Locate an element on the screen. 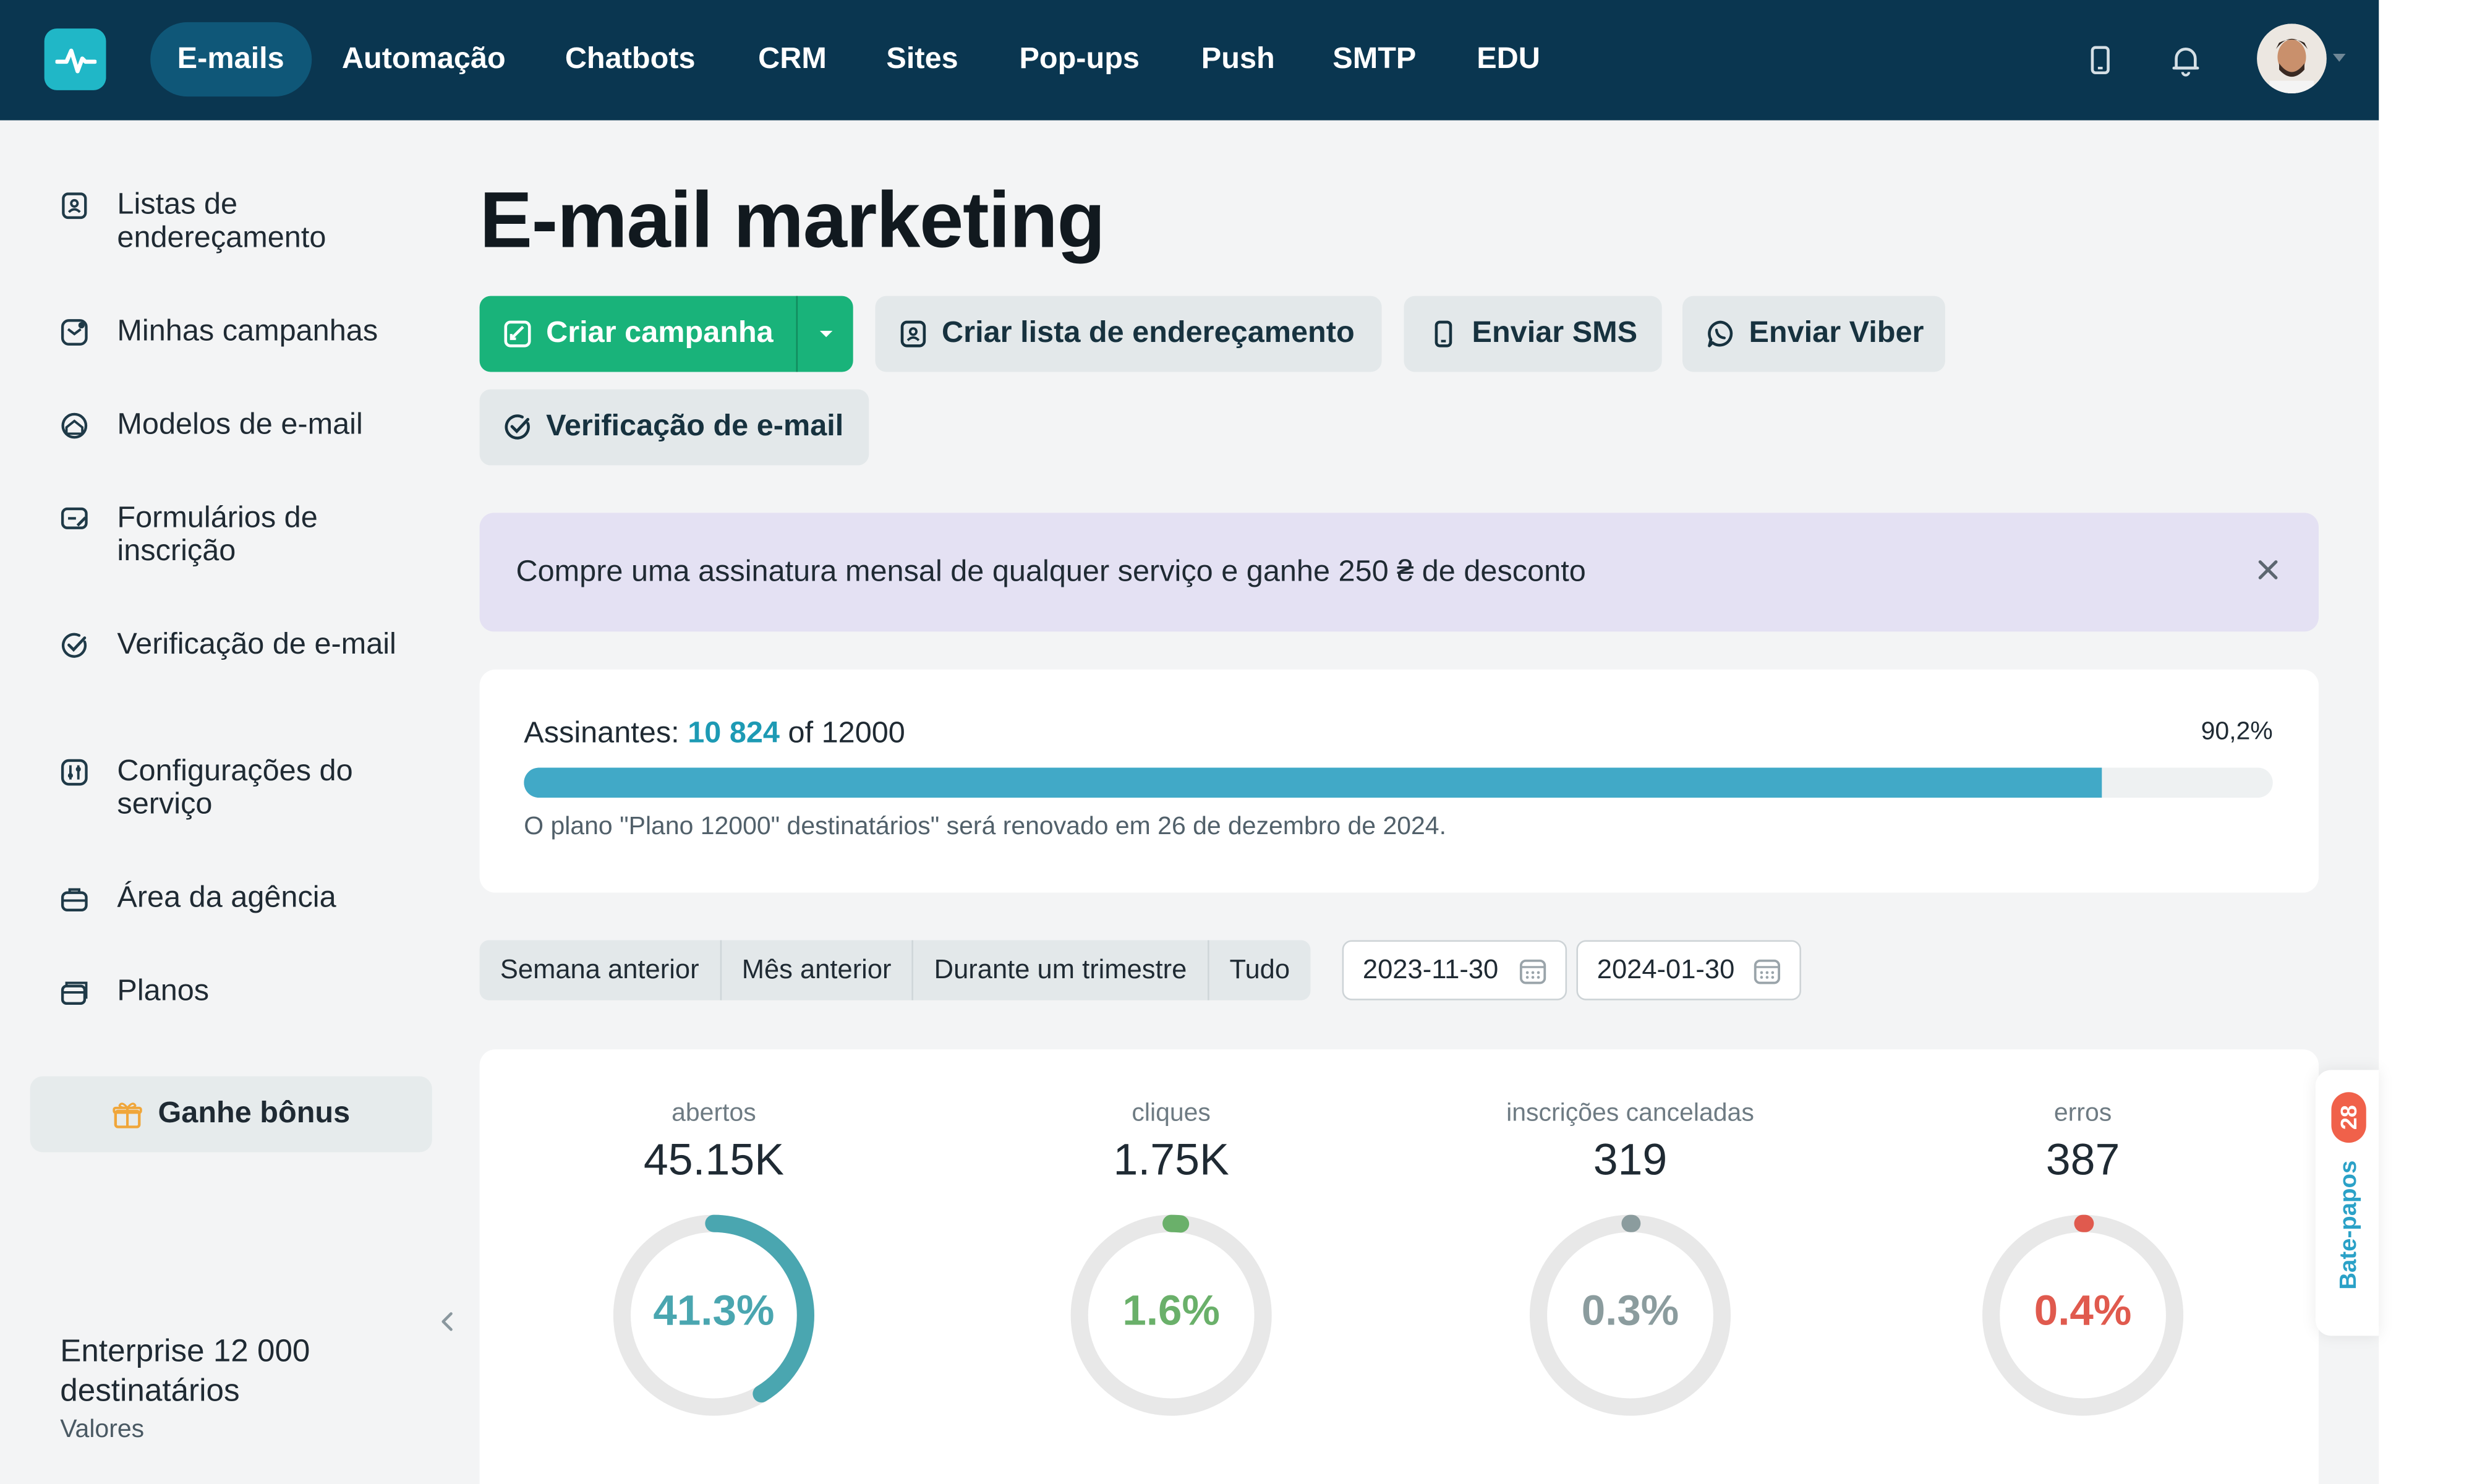 The image size is (2477, 1484). stat-value: 45.15K is located at coordinates (714, 1159).